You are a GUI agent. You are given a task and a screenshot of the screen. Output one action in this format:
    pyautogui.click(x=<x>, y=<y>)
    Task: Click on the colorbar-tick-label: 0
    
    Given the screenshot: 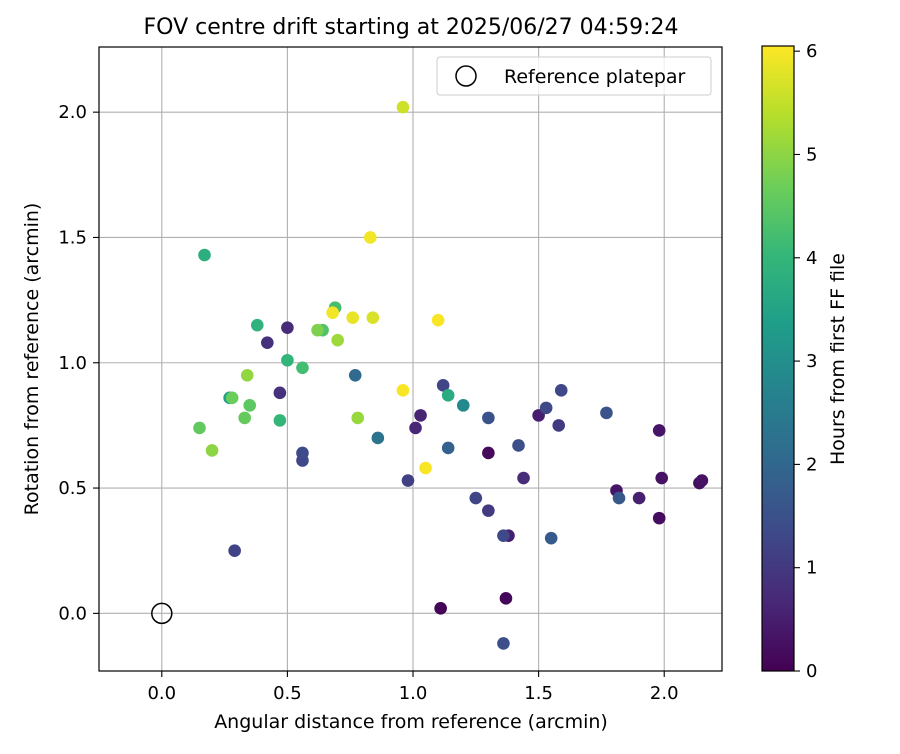 What is the action you would take?
    pyautogui.click(x=811, y=671)
    